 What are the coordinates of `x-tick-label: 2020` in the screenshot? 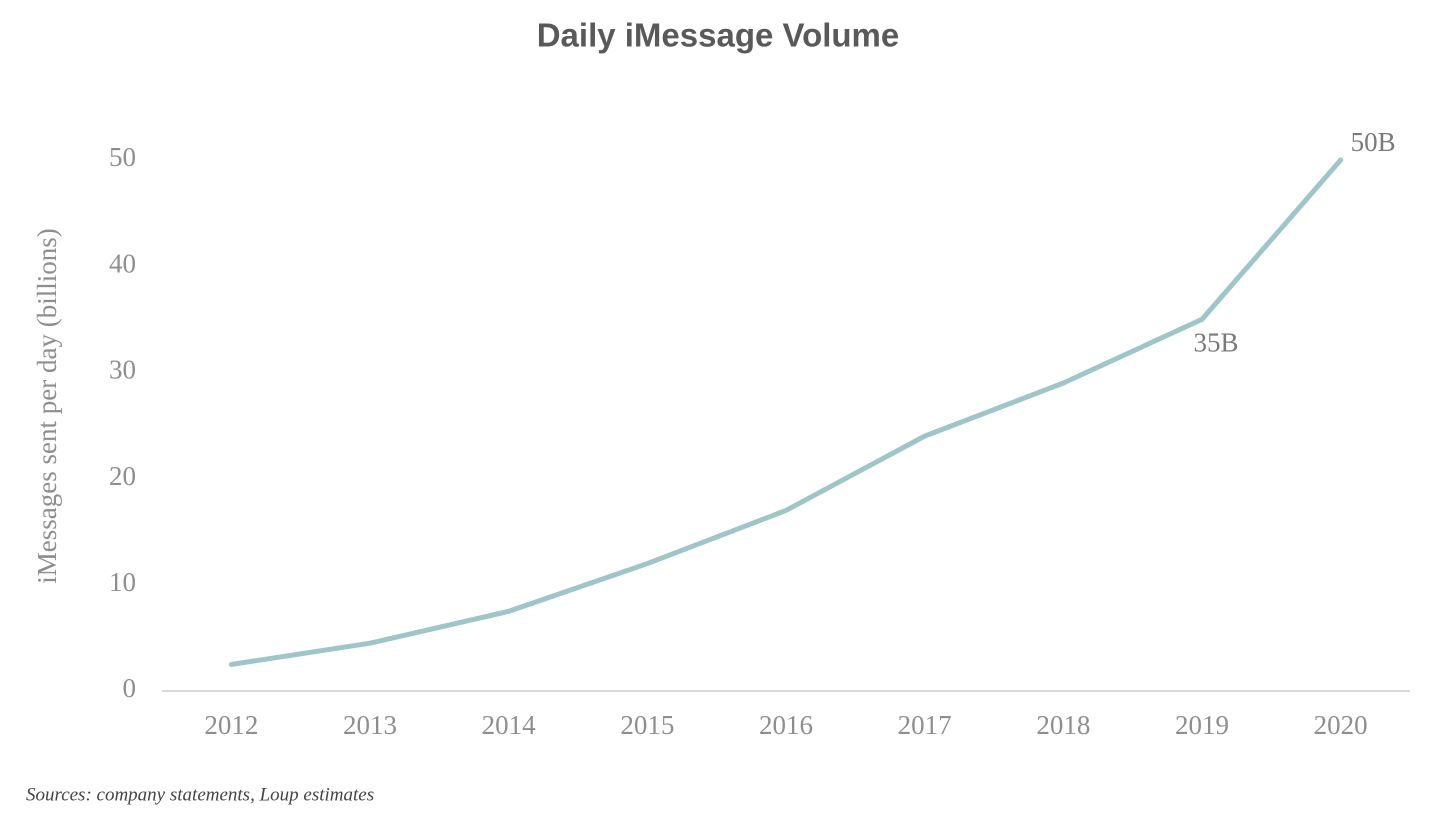 It's located at (1341, 725).